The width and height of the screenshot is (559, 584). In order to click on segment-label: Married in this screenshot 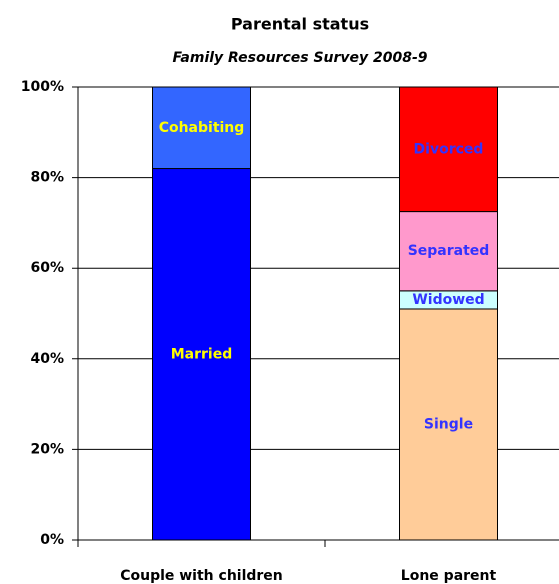, I will do `click(202, 354)`.